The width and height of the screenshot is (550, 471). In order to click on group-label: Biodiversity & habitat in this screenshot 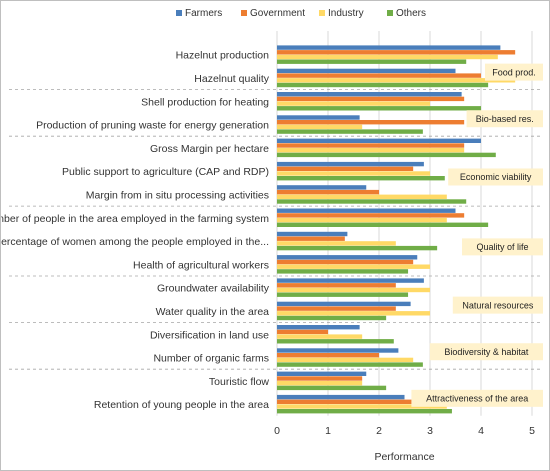, I will do `click(486, 352)`.